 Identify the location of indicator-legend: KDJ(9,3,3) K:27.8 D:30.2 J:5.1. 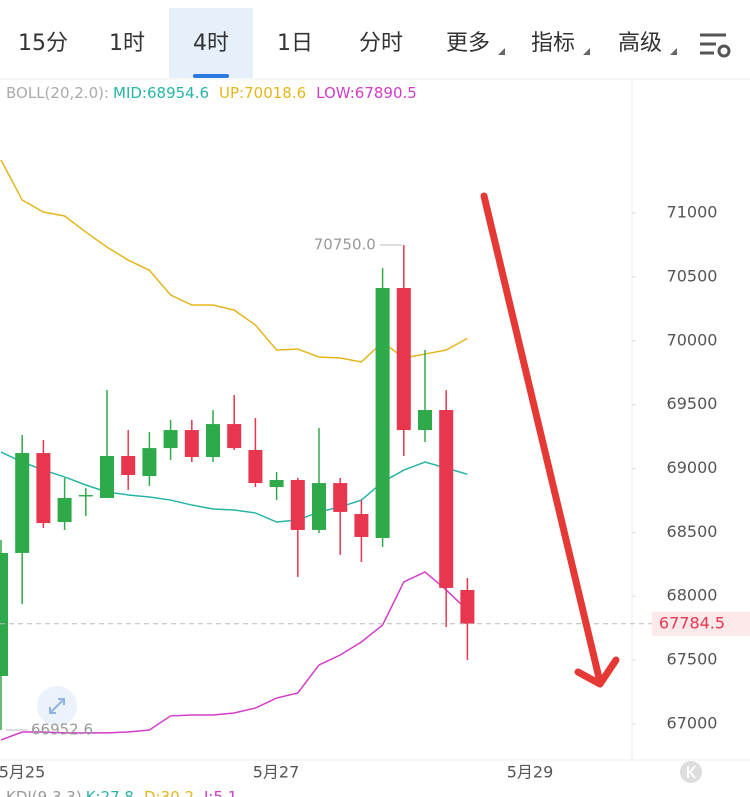
(121, 792).